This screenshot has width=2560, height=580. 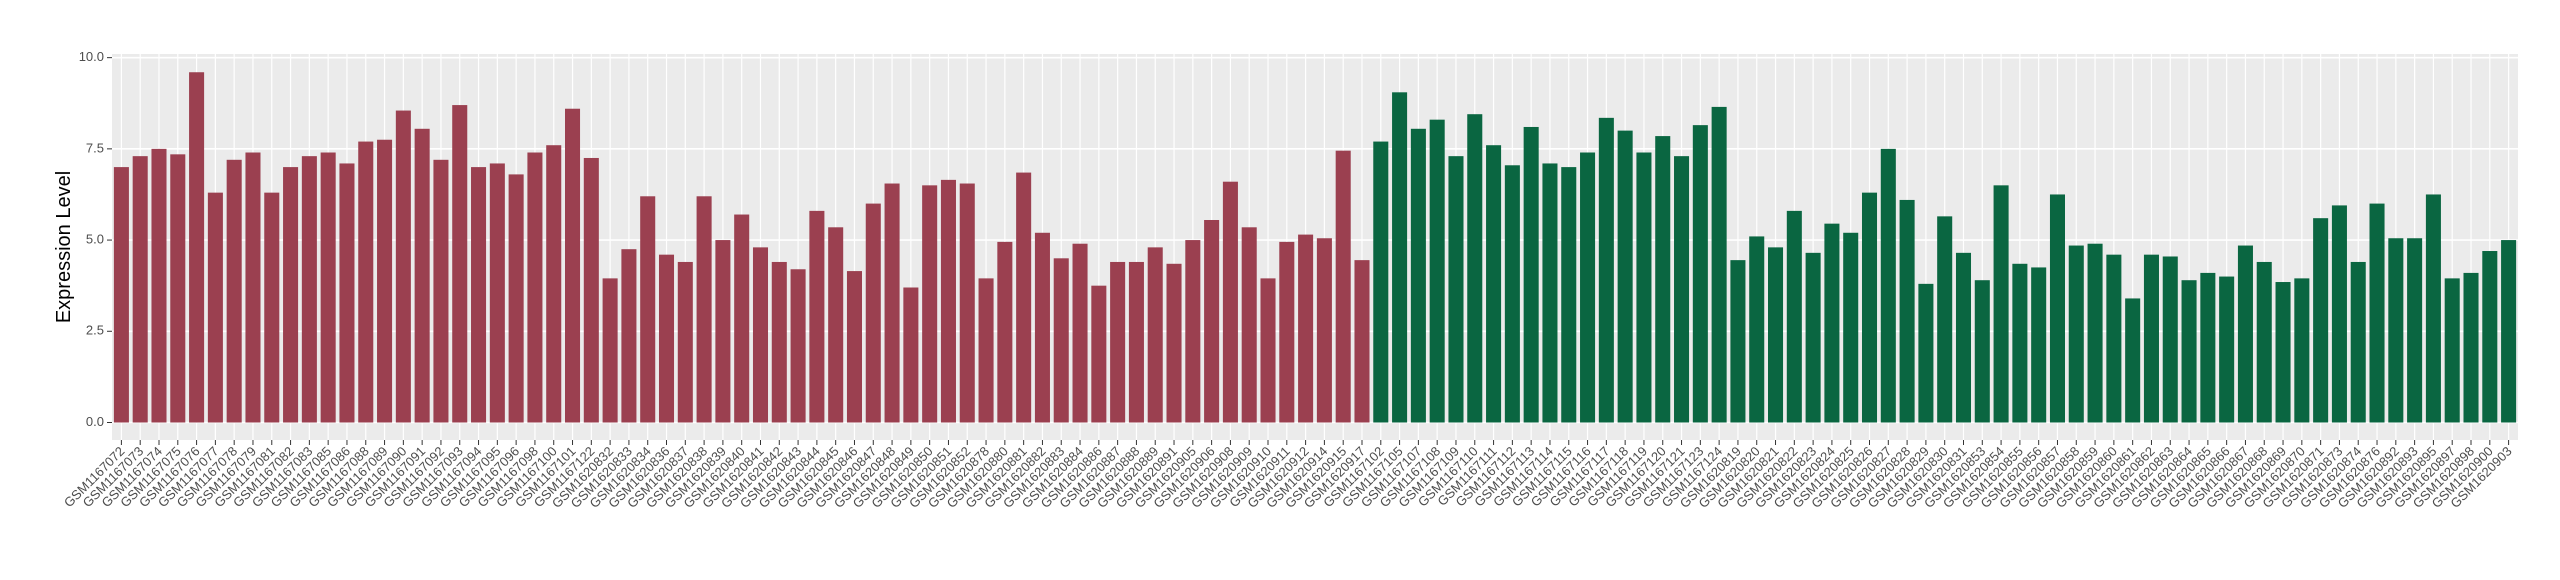 I want to click on y-tick-label: 2.5, so click(x=95, y=330).